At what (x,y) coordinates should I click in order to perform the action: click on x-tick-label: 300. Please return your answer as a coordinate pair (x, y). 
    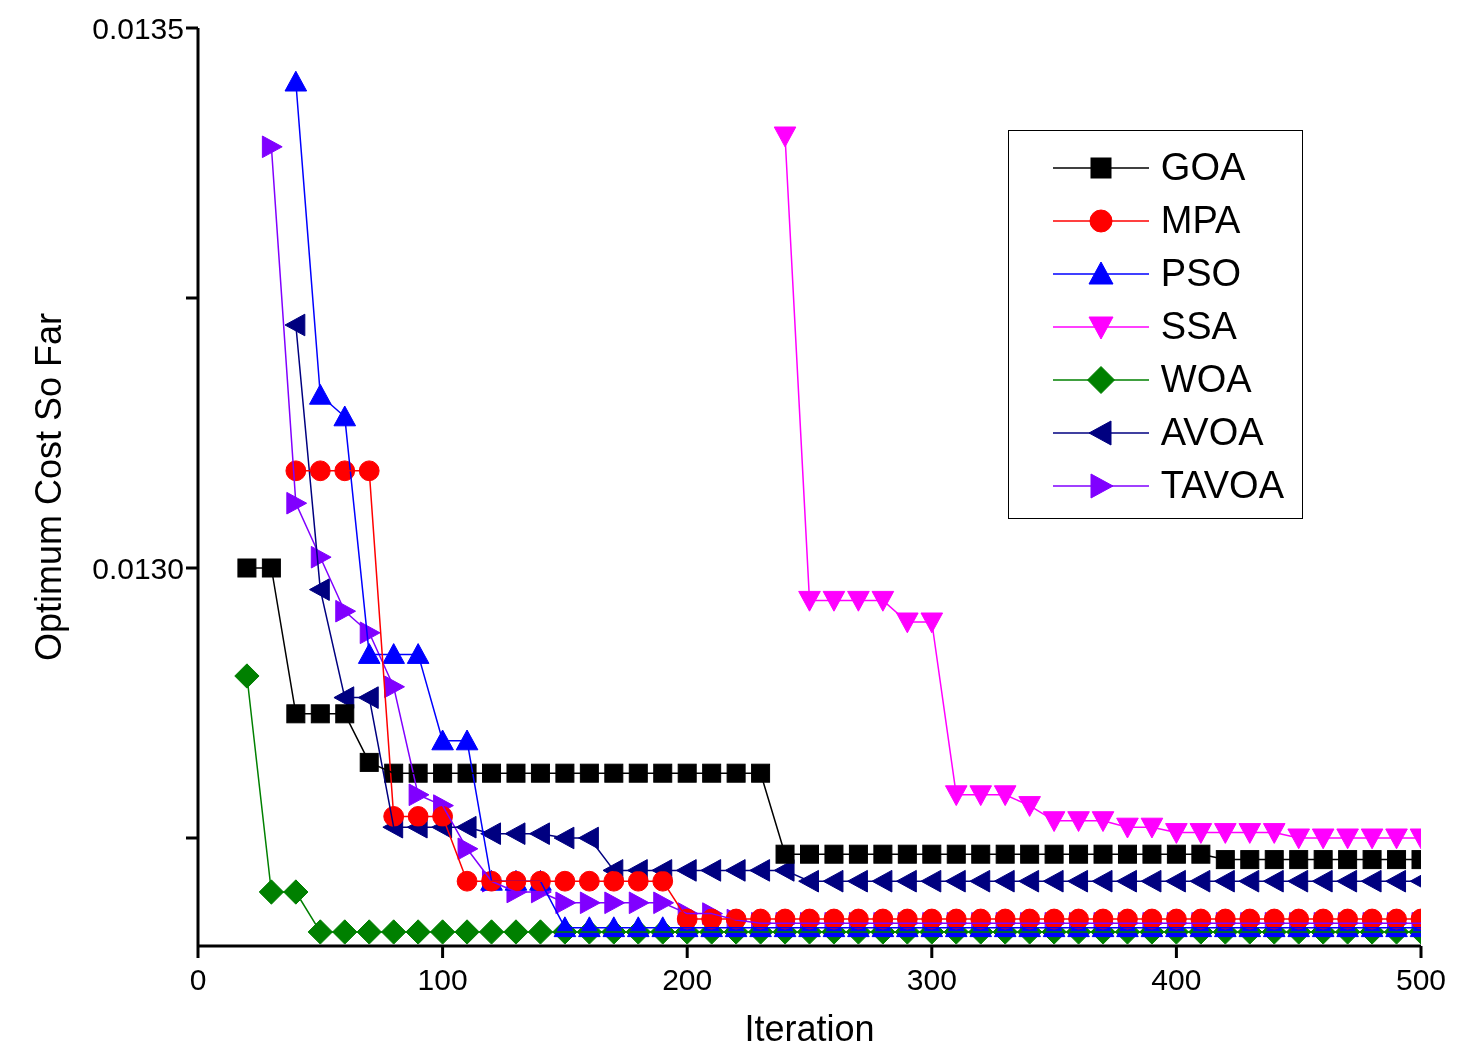
    Looking at the image, I should click on (931, 979).